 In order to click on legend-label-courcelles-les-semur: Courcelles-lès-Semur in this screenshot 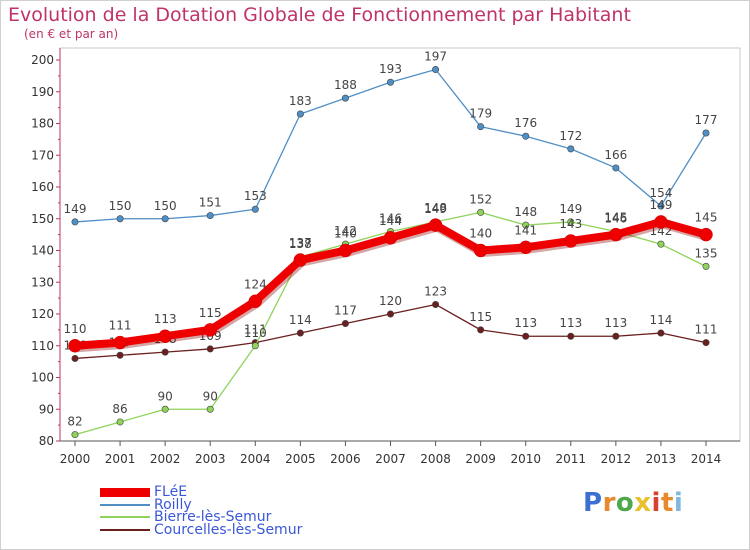, I will do `click(228, 529)`.